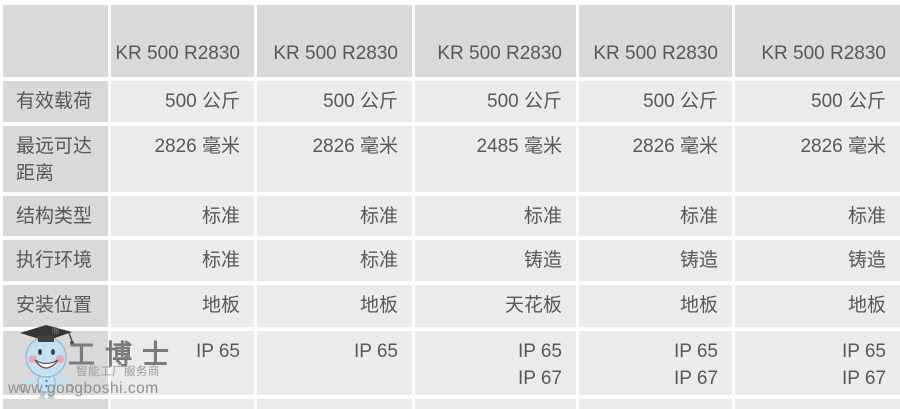 The image size is (900, 409). I want to click on column-header-blank, so click(55, 41).